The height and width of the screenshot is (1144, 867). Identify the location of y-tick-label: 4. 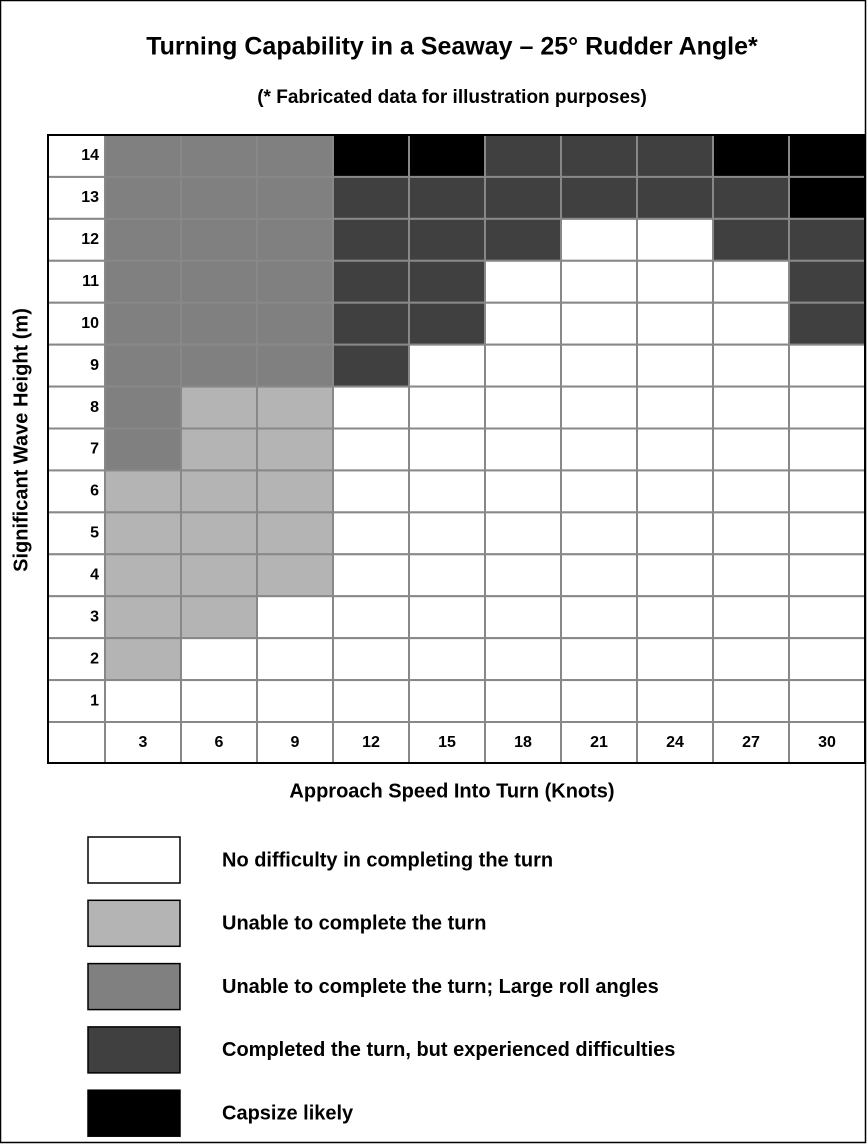
(94, 574).